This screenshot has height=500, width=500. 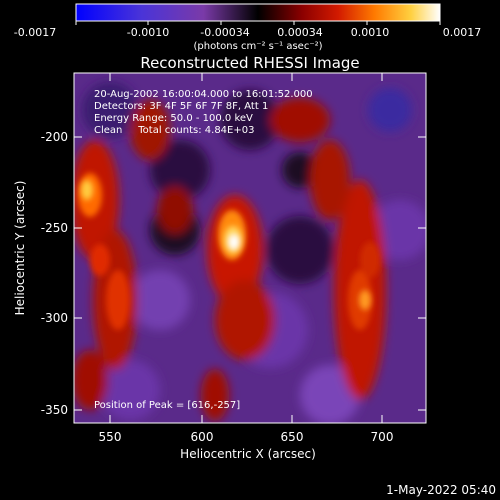 I want to click on annotation-peak: Position of Peak = [616,-257], so click(x=167, y=405).